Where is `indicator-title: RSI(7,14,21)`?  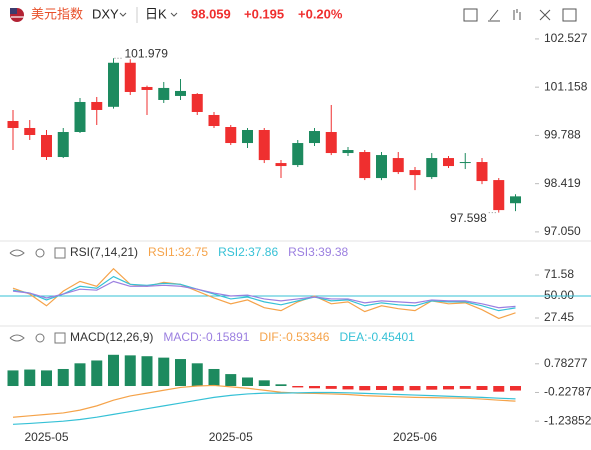
indicator-title: RSI(7,14,21) is located at coordinates (104, 252).